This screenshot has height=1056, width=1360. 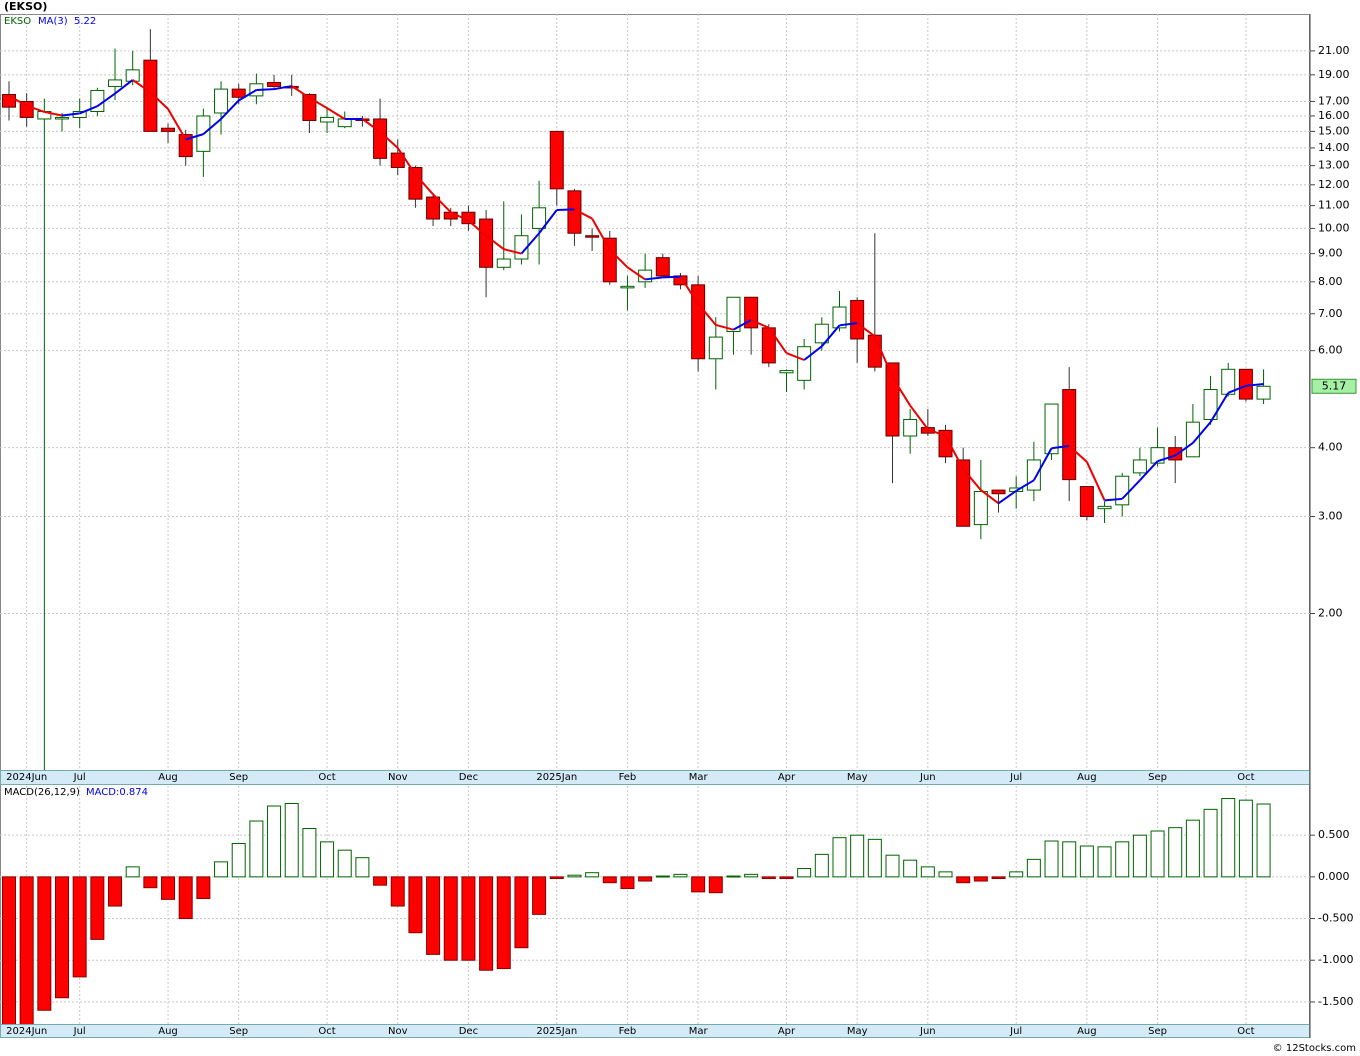 I want to click on y-tick-label: 15.00, so click(x=1334, y=130).